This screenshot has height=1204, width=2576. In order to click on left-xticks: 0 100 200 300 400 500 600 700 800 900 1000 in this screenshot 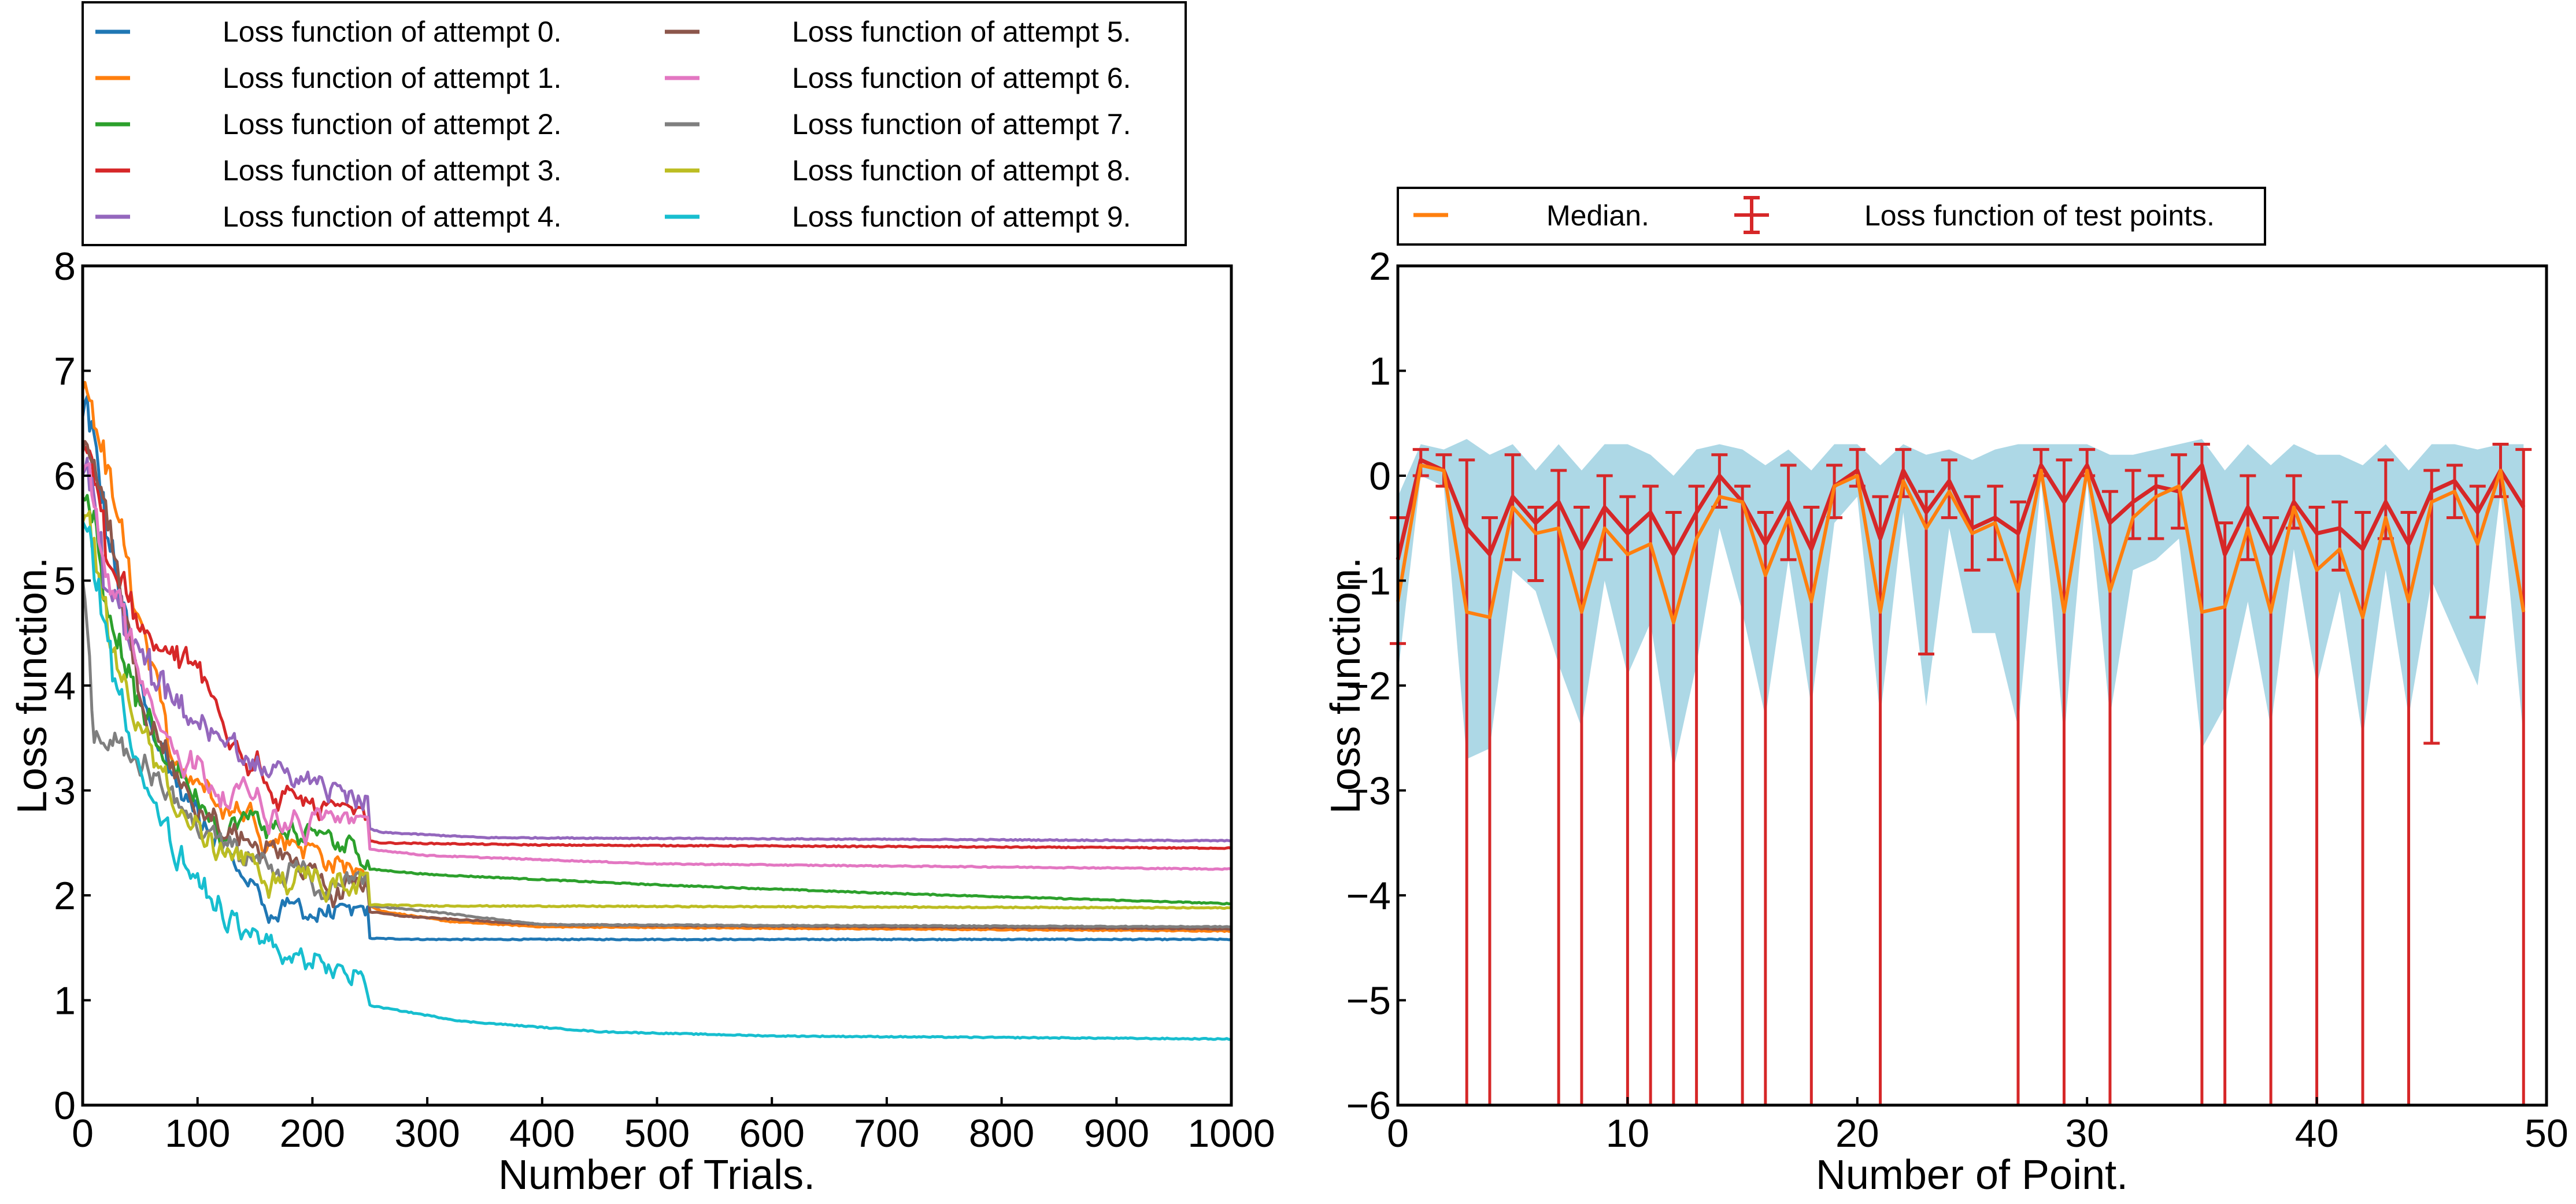, I will do `click(673, 1126)`.